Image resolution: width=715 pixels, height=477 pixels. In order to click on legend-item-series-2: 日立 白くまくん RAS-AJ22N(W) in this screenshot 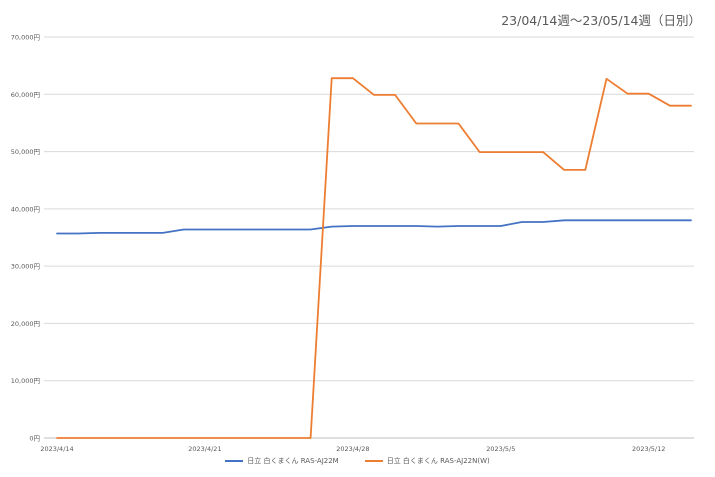, I will do `click(427, 461)`.